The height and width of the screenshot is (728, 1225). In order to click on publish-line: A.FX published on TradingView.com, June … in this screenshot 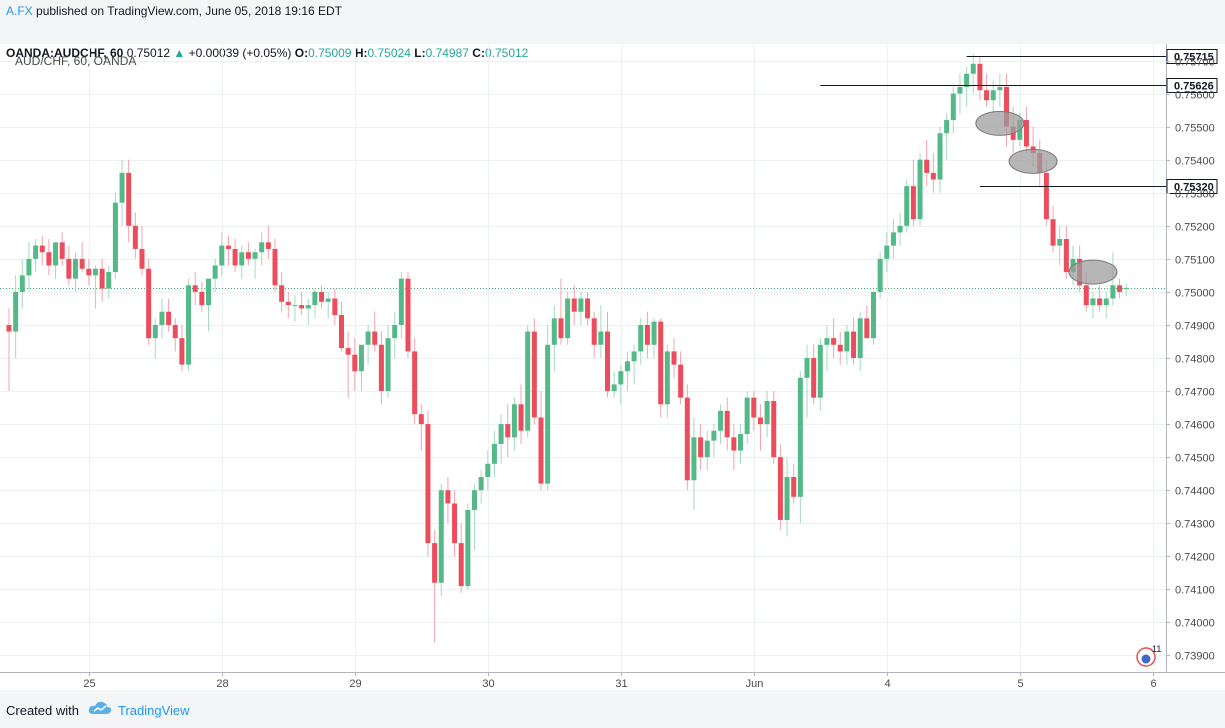, I will do `click(174, 11)`.